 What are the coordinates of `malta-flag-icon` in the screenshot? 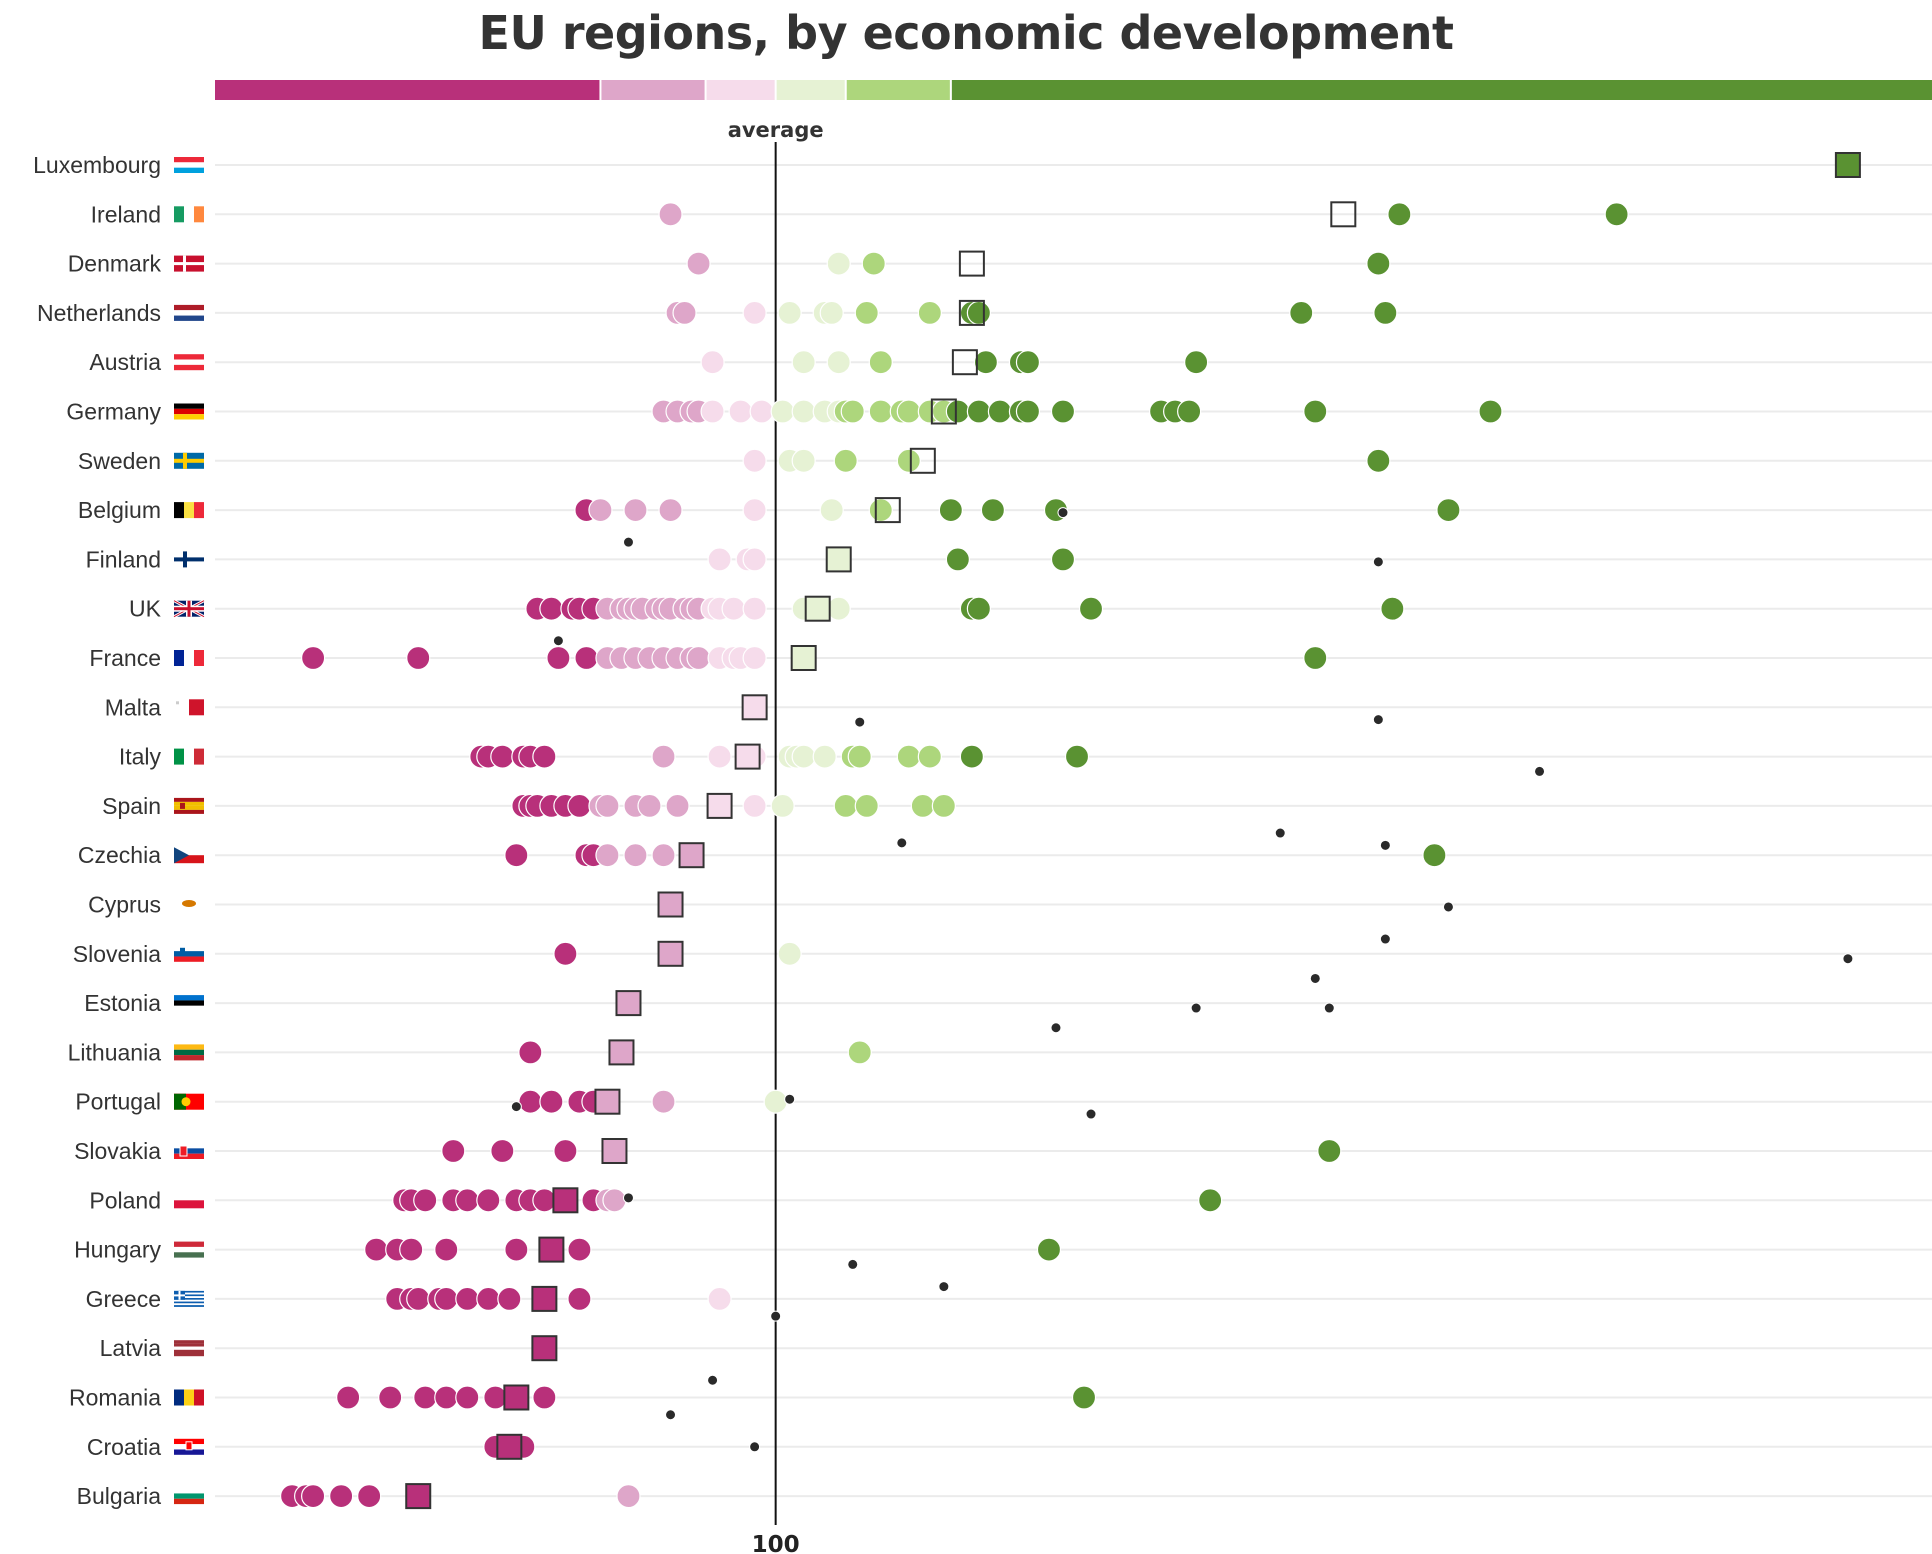 It's located at (189, 707).